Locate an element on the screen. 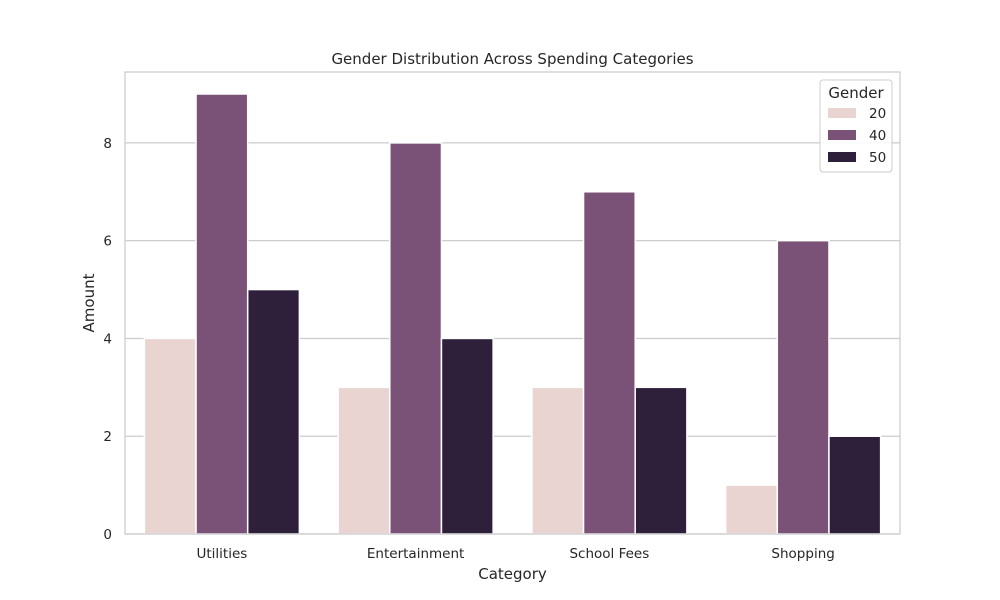 The width and height of the screenshot is (1000, 600). y-axis-ticks: 0 2 4 6 8 is located at coordinates (107, 339).